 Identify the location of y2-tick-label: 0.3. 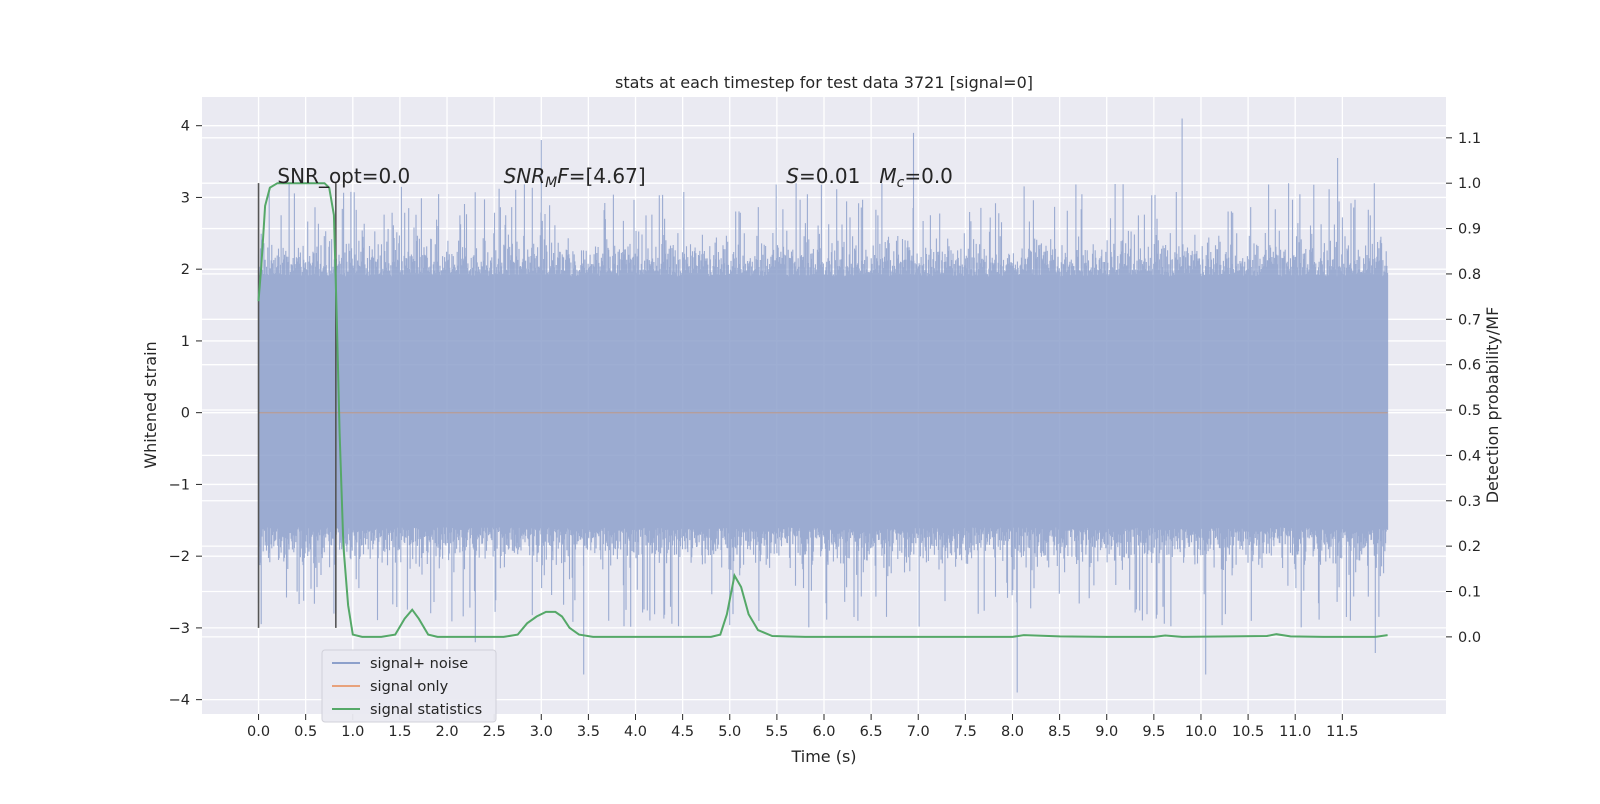
(1469, 502).